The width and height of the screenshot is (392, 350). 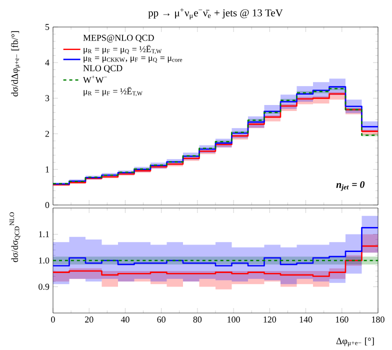 I want to click on y-tick-label: 1, so click(x=47, y=169).